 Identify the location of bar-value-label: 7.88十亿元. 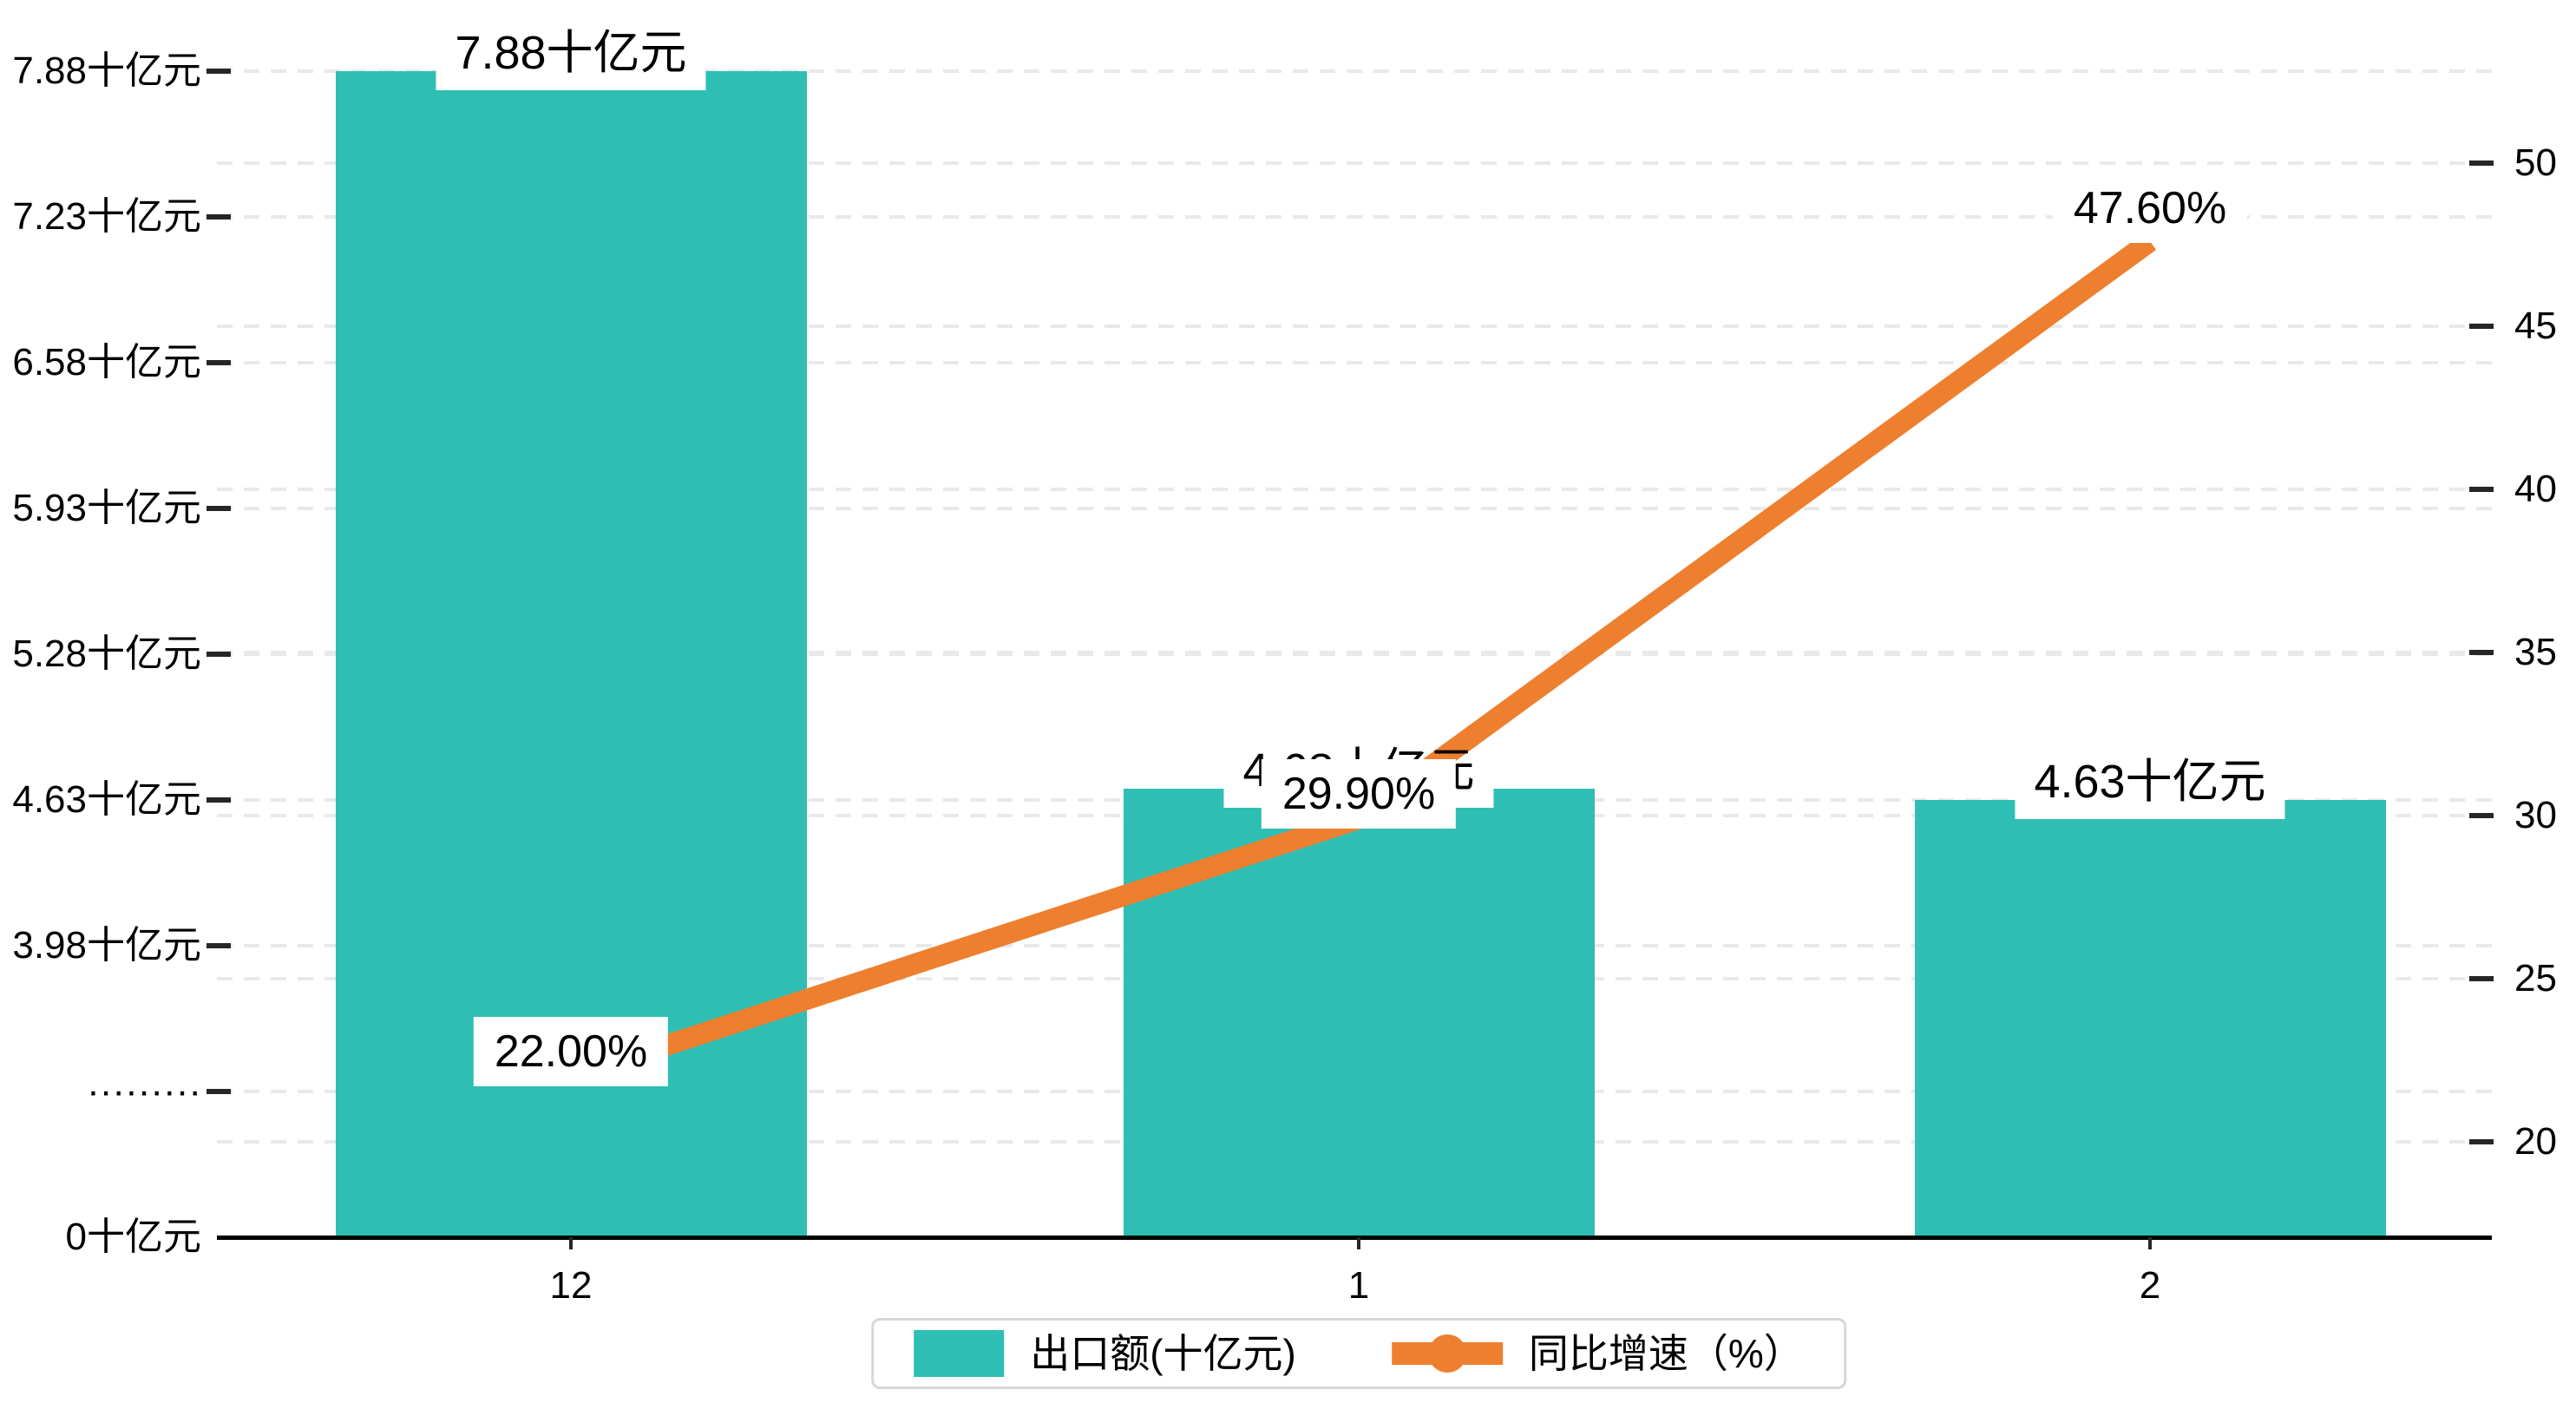
(571, 53).